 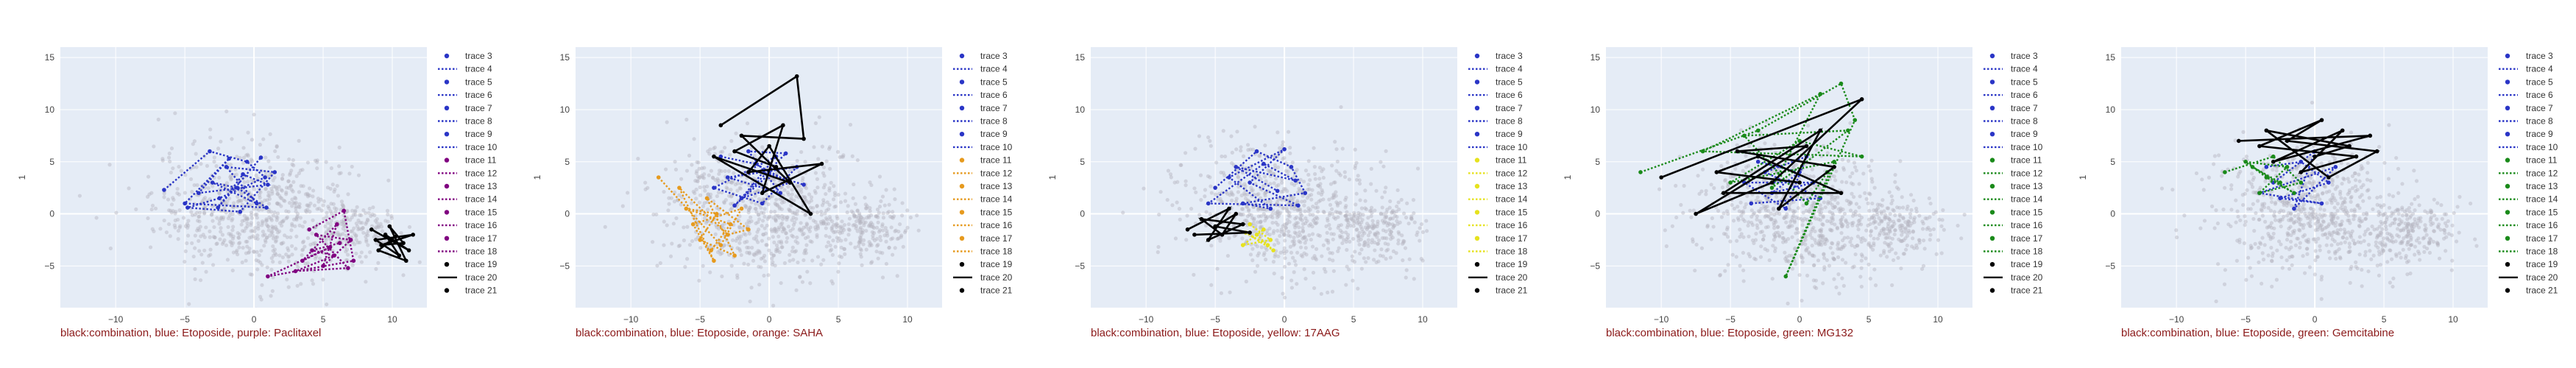 I want to click on legend-item: trace 4, so click(x=980, y=69).